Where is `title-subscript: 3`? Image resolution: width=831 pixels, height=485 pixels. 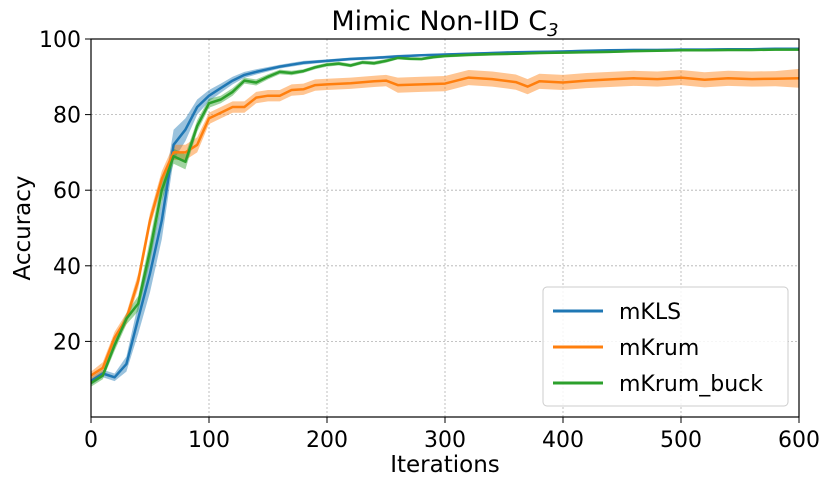 title-subscript: 3 is located at coordinates (552, 30).